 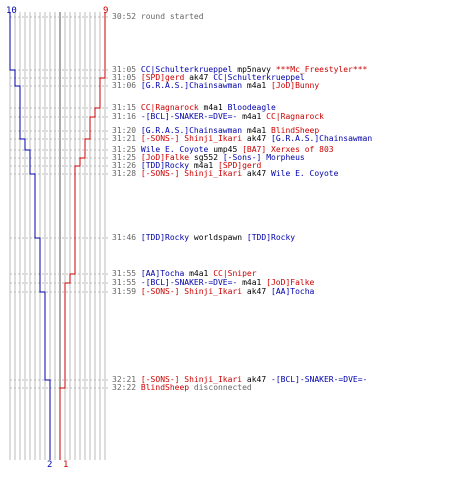 What do you see at coordinates (124, 16) in the screenshot?
I see `event-time: 30:52` at bounding box center [124, 16].